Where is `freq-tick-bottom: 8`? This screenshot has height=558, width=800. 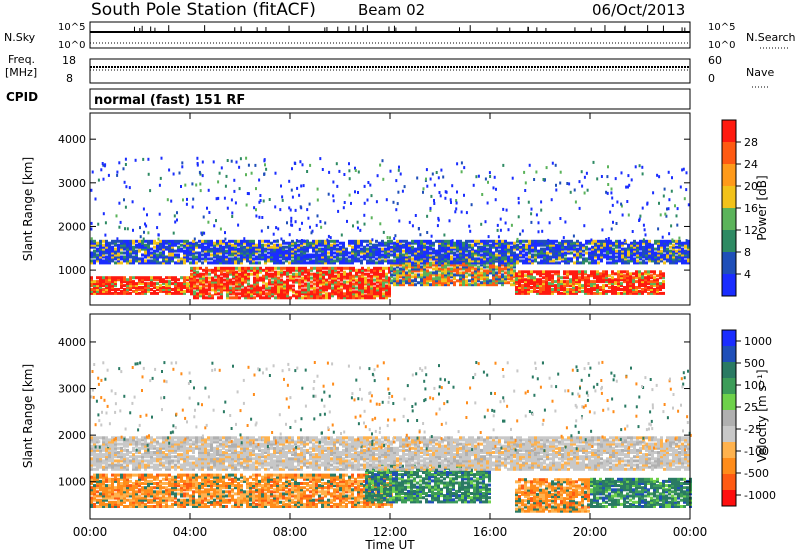 freq-tick-bottom: 8 is located at coordinates (69, 78).